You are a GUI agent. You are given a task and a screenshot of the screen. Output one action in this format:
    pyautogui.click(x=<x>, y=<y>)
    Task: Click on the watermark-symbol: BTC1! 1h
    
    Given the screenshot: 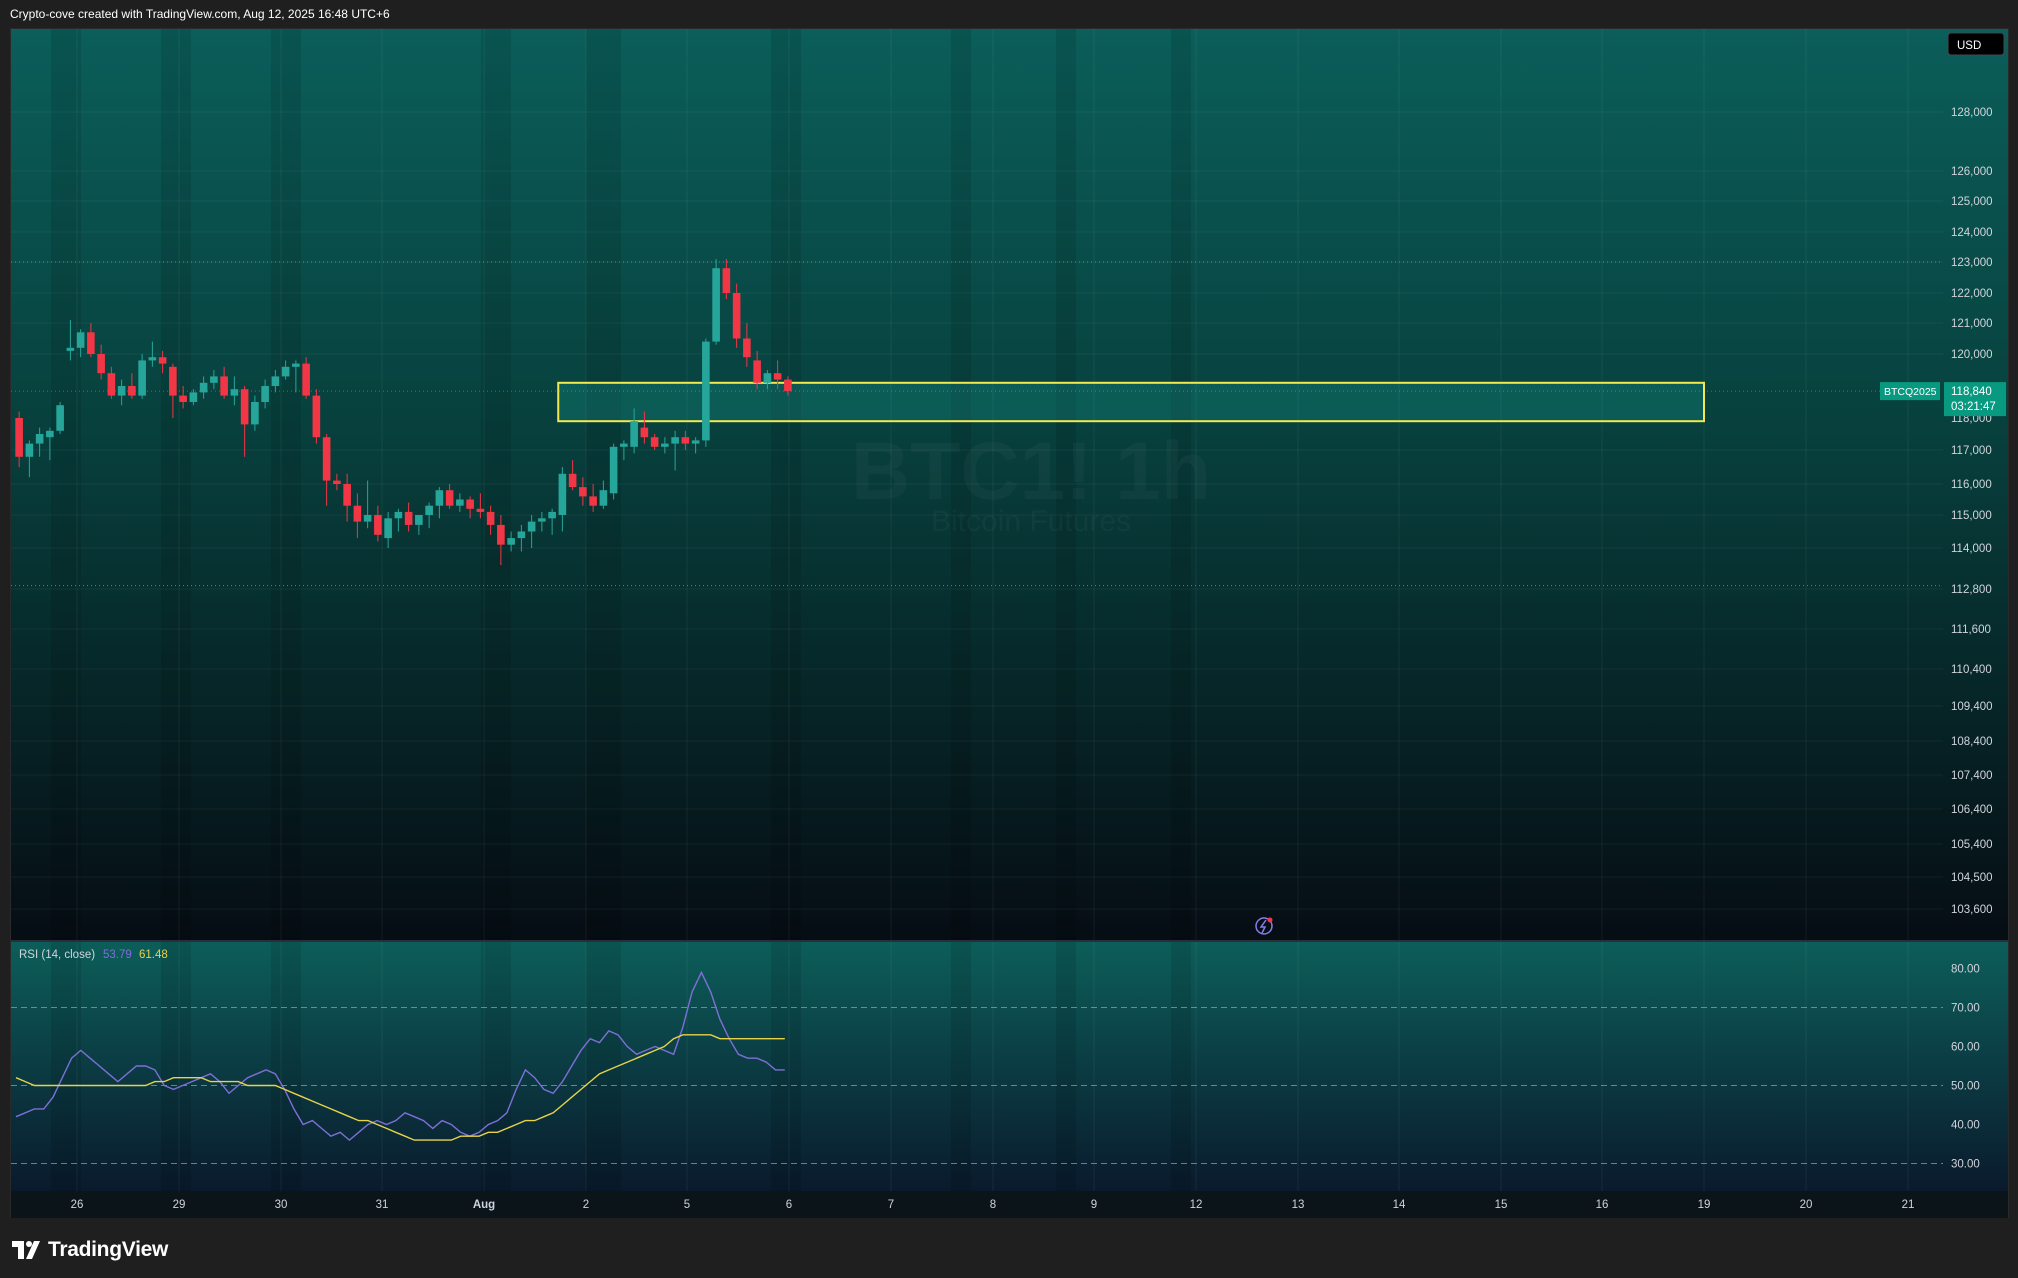 What is the action you would take?
    pyautogui.click(x=1031, y=471)
    